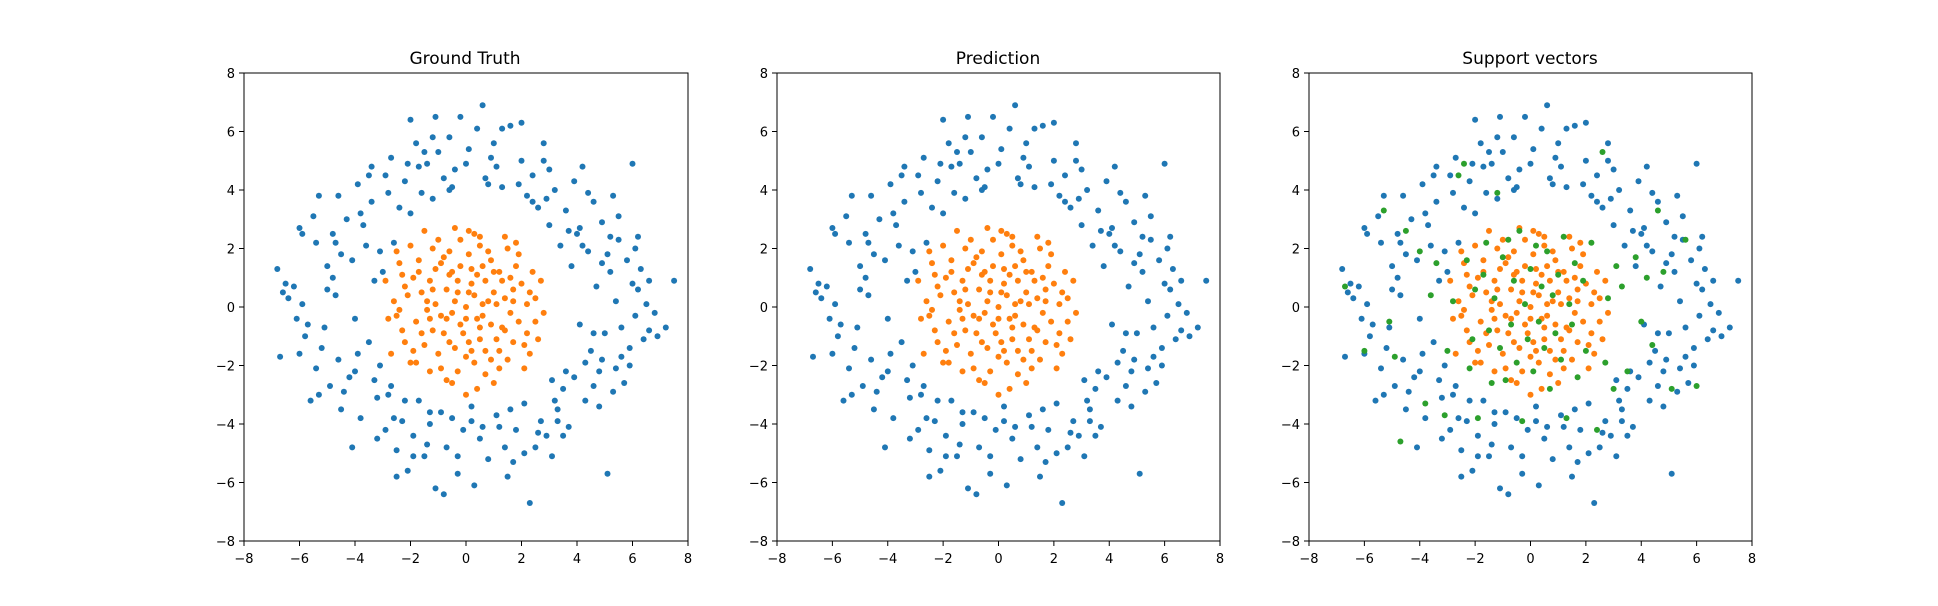 This screenshot has height=606, width=1938. Describe the element at coordinates (632, 559) in the screenshot. I see `x-tick-label: 6` at that location.